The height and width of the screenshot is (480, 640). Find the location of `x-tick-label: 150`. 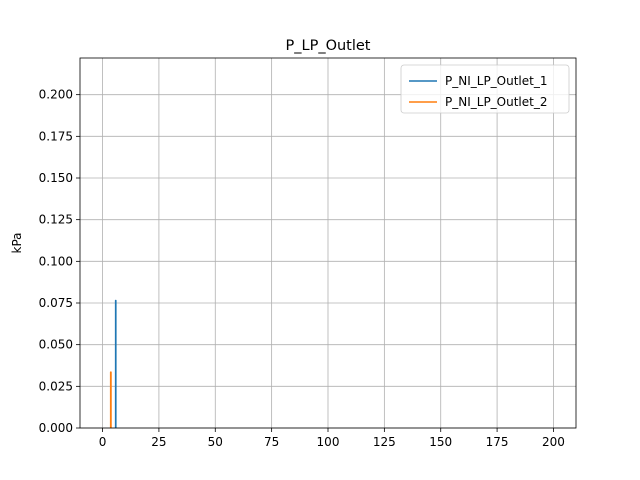

x-tick-label: 150 is located at coordinates (440, 442).